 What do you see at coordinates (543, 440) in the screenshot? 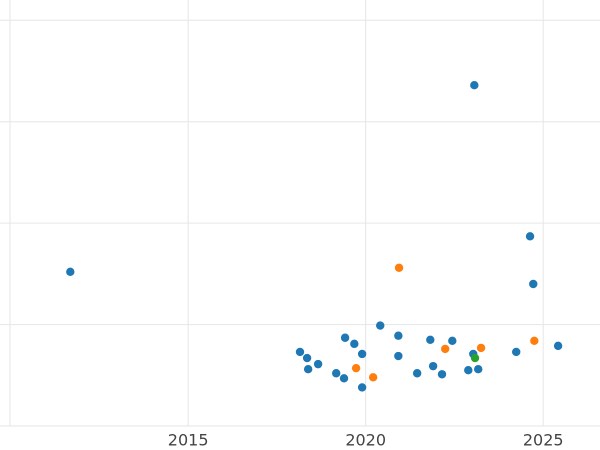
I see `x-tick-label: 2025` at bounding box center [543, 440].